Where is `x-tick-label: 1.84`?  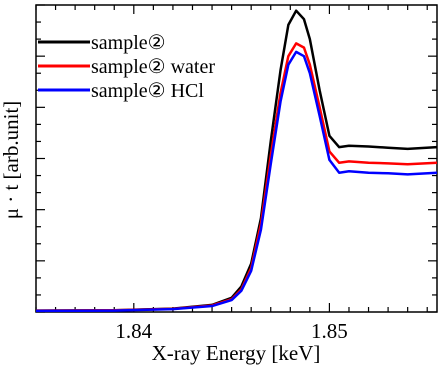
x-tick-label: 1.84 is located at coordinates (133, 331).